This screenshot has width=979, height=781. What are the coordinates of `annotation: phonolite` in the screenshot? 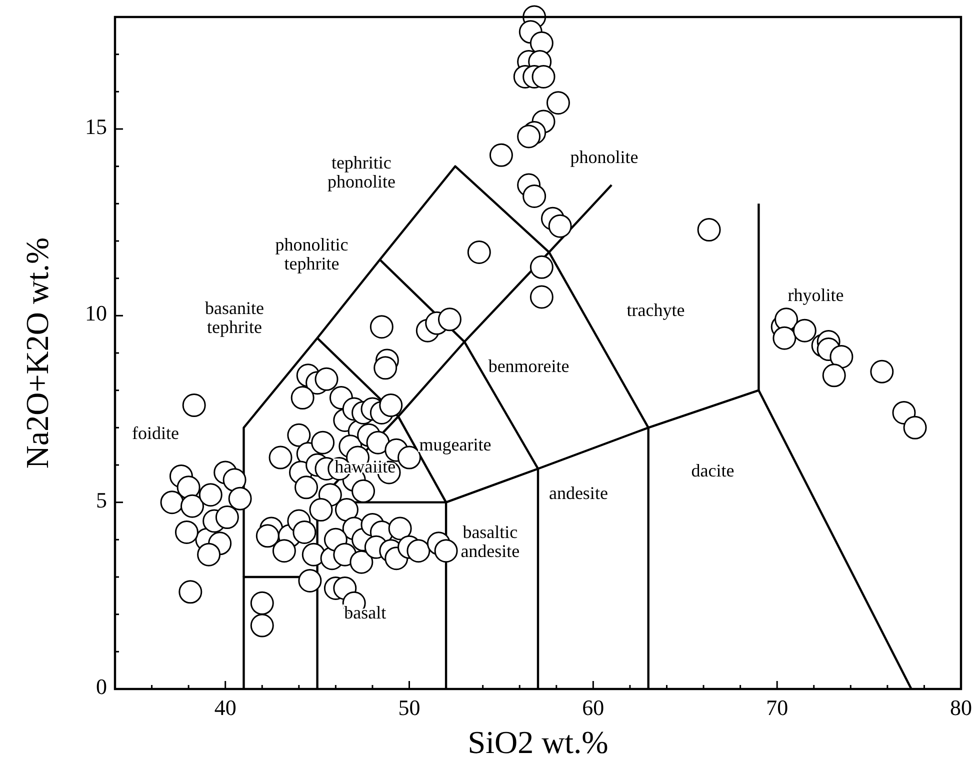 It's located at (604, 156).